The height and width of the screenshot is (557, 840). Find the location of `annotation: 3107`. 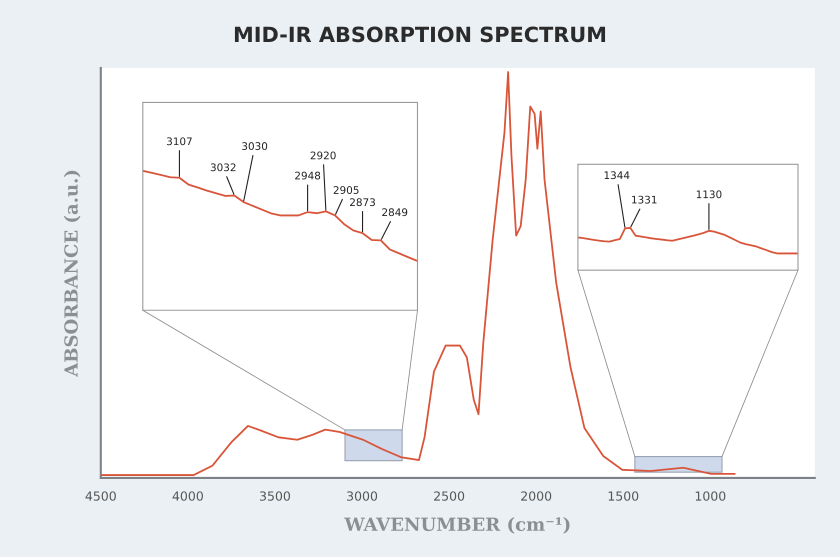

annotation: 3107 is located at coordinates (179, 141).